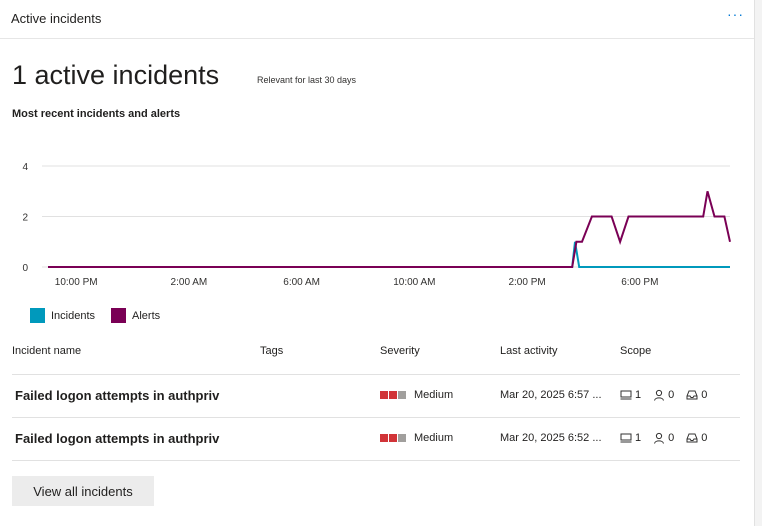  I want to click on legend-item-alerts: Alerts, so click(135, 315).